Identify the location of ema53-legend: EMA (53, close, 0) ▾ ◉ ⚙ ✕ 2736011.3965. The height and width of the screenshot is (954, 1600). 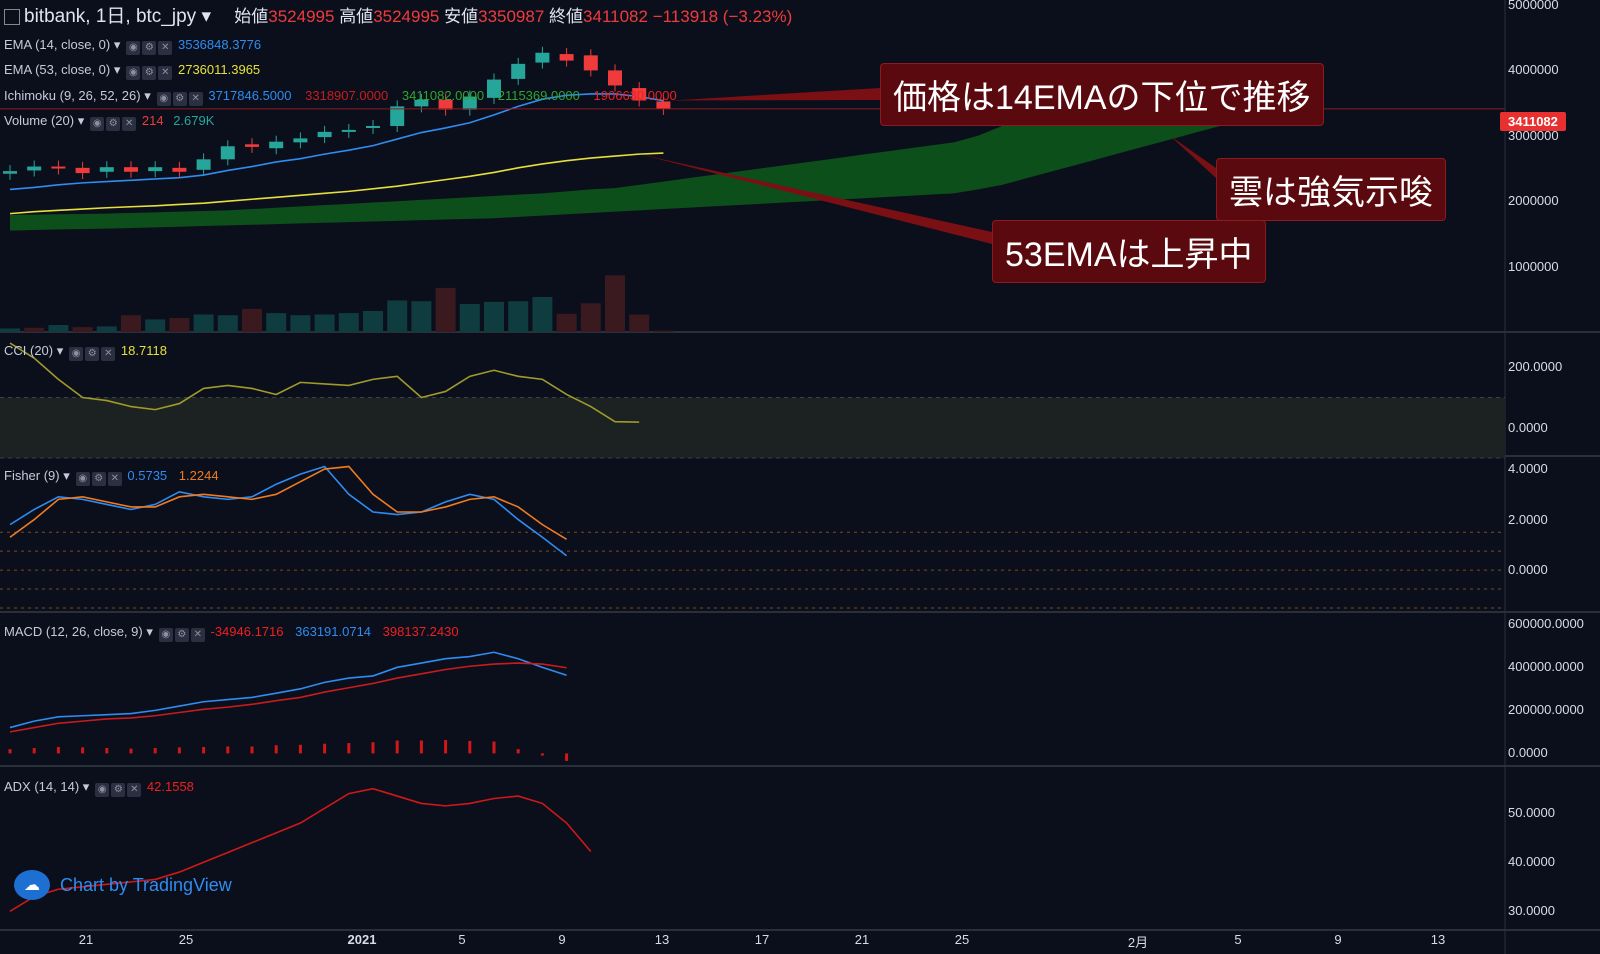
(132, 71).